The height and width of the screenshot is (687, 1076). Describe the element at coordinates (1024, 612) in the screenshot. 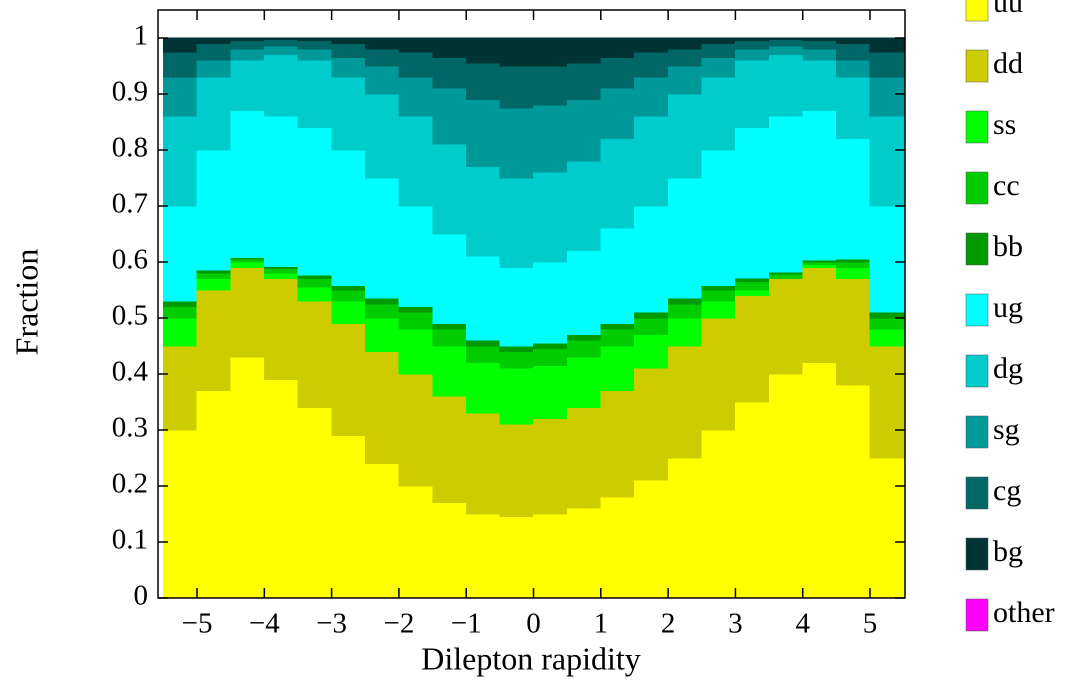

I see `legend-label: other` at that location.